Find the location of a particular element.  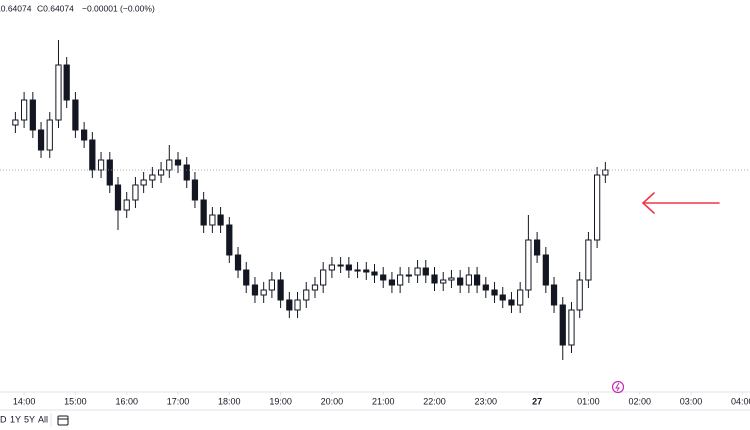

x-tick-label: 03:00 is located at coordinates (691, 401).